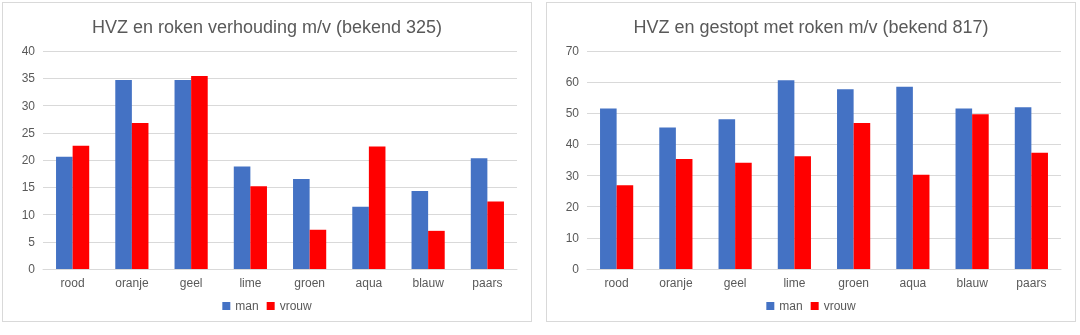 This screenshot has height=335, width=1080. Describe the element at coordinates (32, 241) in the screenshot. I see `y-tick-label: 5` at that location.